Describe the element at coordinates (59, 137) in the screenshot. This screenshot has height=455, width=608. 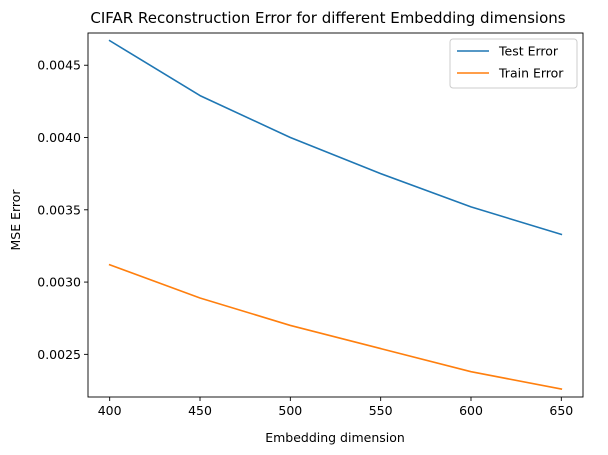
I see `y-tick-label: 0.0040` at that location.